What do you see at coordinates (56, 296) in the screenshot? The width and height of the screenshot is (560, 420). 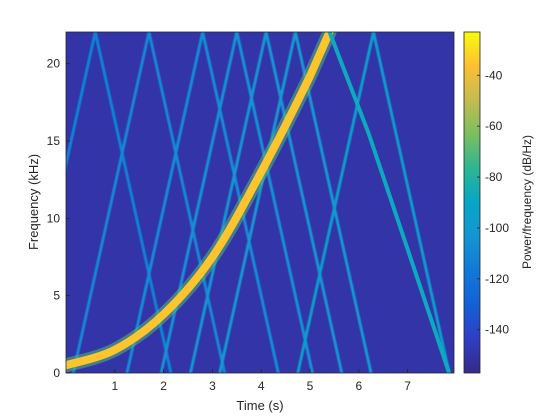 I see `y-tick-label: 5` at bounding box center [56, 296].